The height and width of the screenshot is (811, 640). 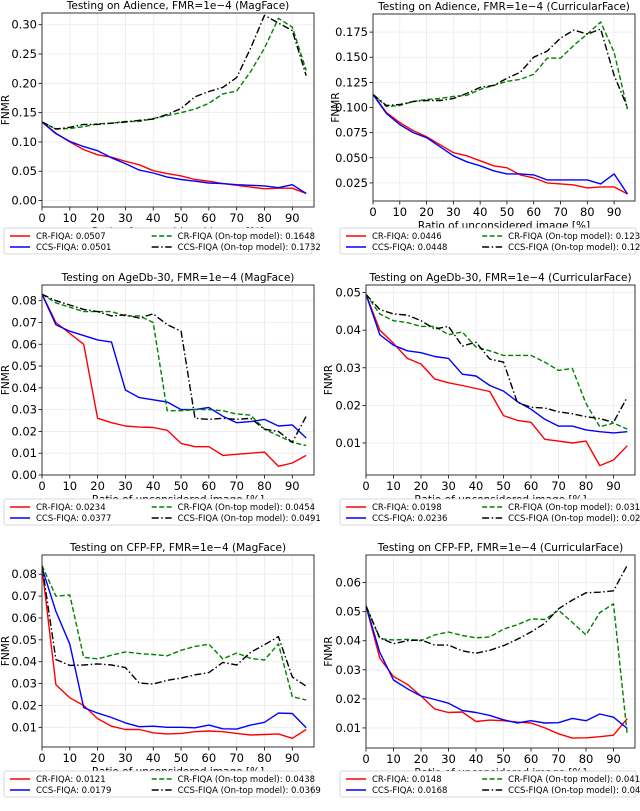 What do you see at coordinates (249, 519) in the screenshot?
I see `legend-label-4: CCS-FIQA (On-top model): 0.0491` at bounding box center [249, 519].